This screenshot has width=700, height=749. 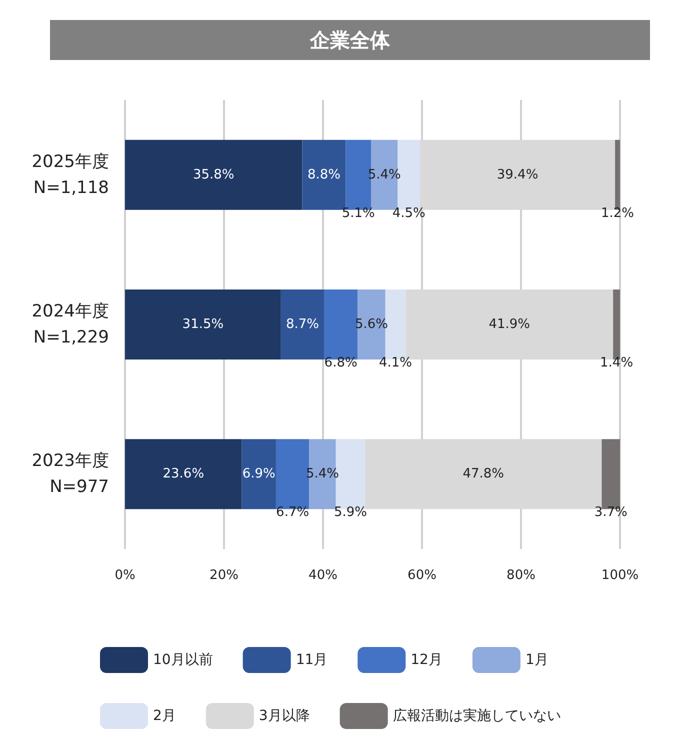 What do you see at coordinates (312, 660) in the screenshot?
I see `legend-label: 11月` at bounding box center [312, 660].